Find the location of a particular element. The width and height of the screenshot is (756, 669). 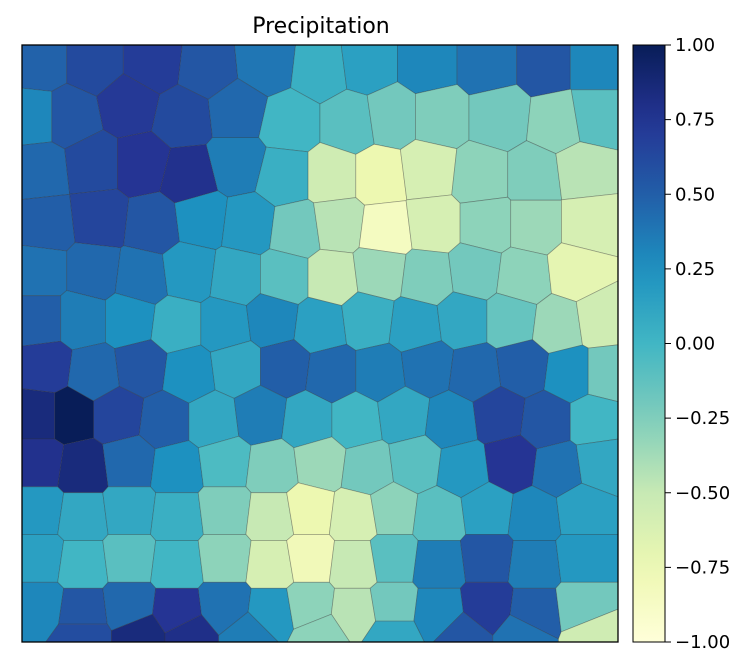

colorbar-tick-label: 0.75 is located at coordinates (695, 120).